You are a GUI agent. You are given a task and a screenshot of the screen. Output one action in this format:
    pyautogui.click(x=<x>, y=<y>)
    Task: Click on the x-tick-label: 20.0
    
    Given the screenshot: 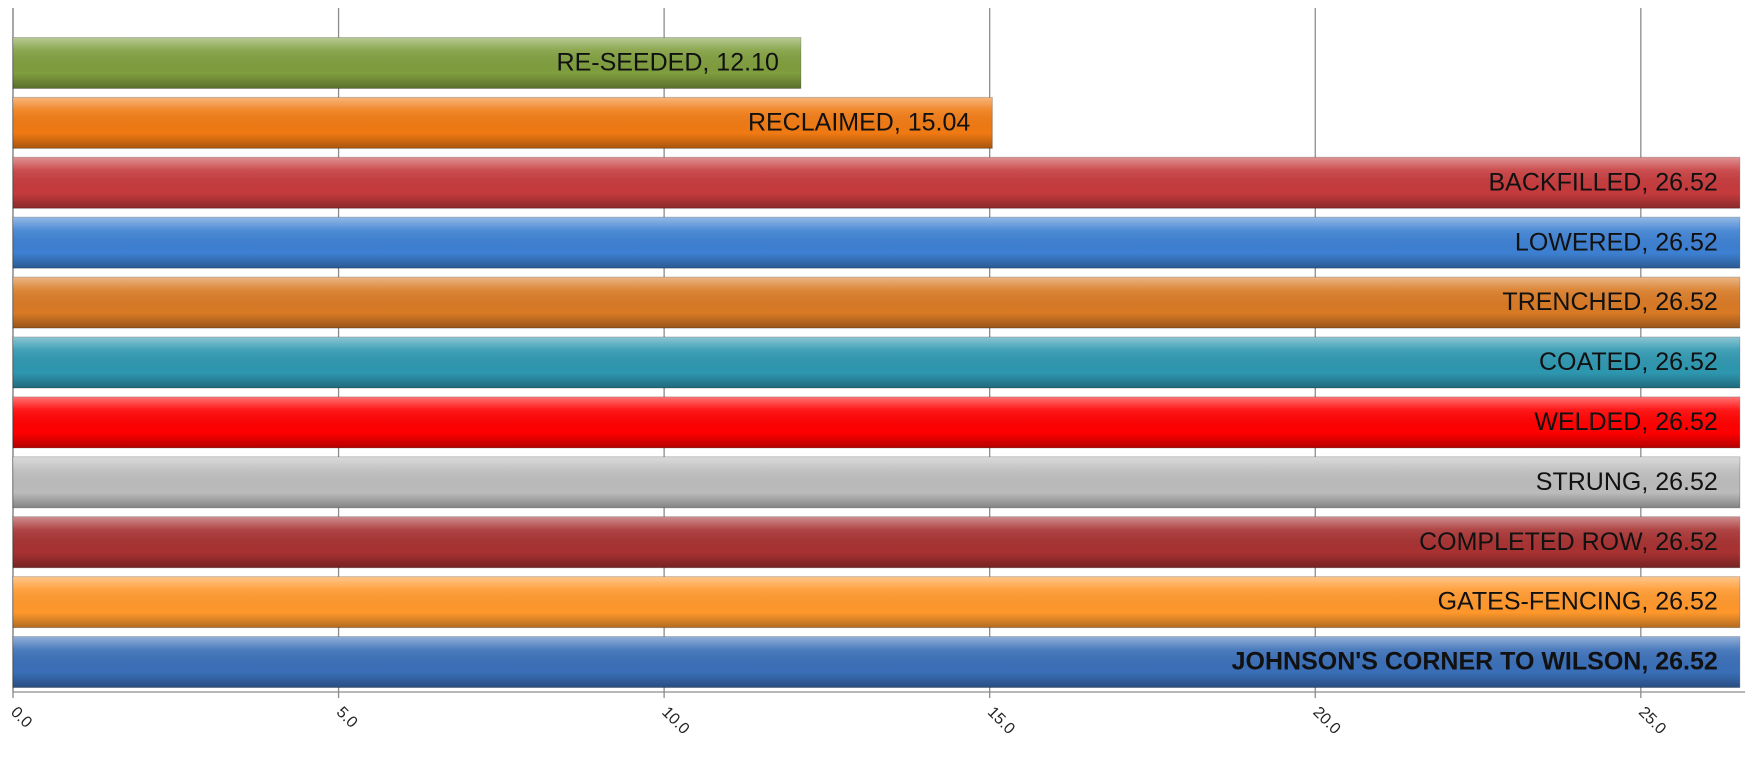 What is the action you would take?
    pyautogui.click(x=1326, y=721)
    